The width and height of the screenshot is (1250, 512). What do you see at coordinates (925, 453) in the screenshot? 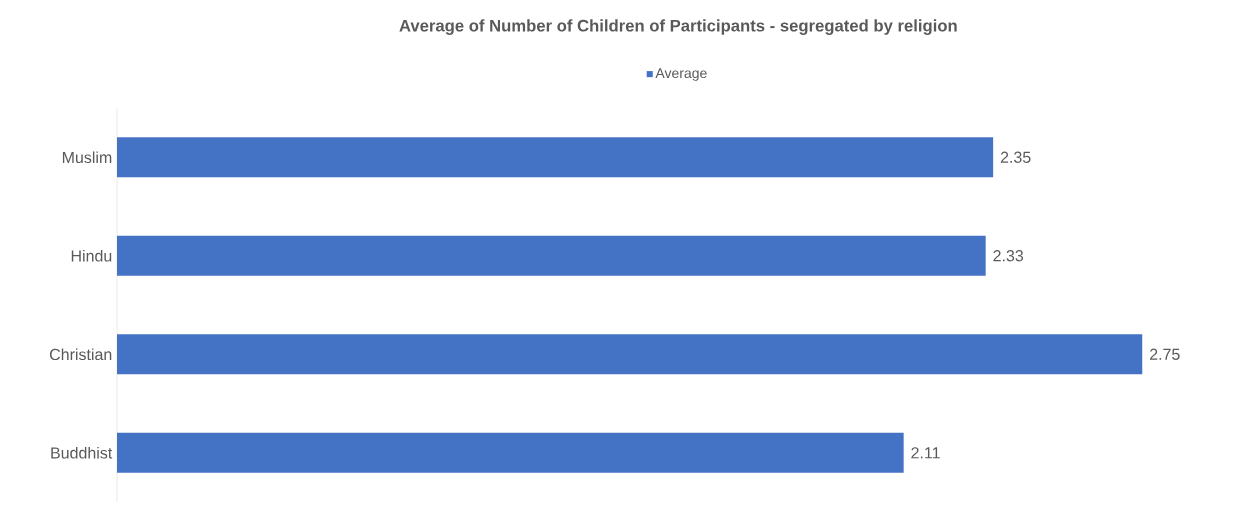
I see `data-label: 2.11` at bounding box center [925, 453].